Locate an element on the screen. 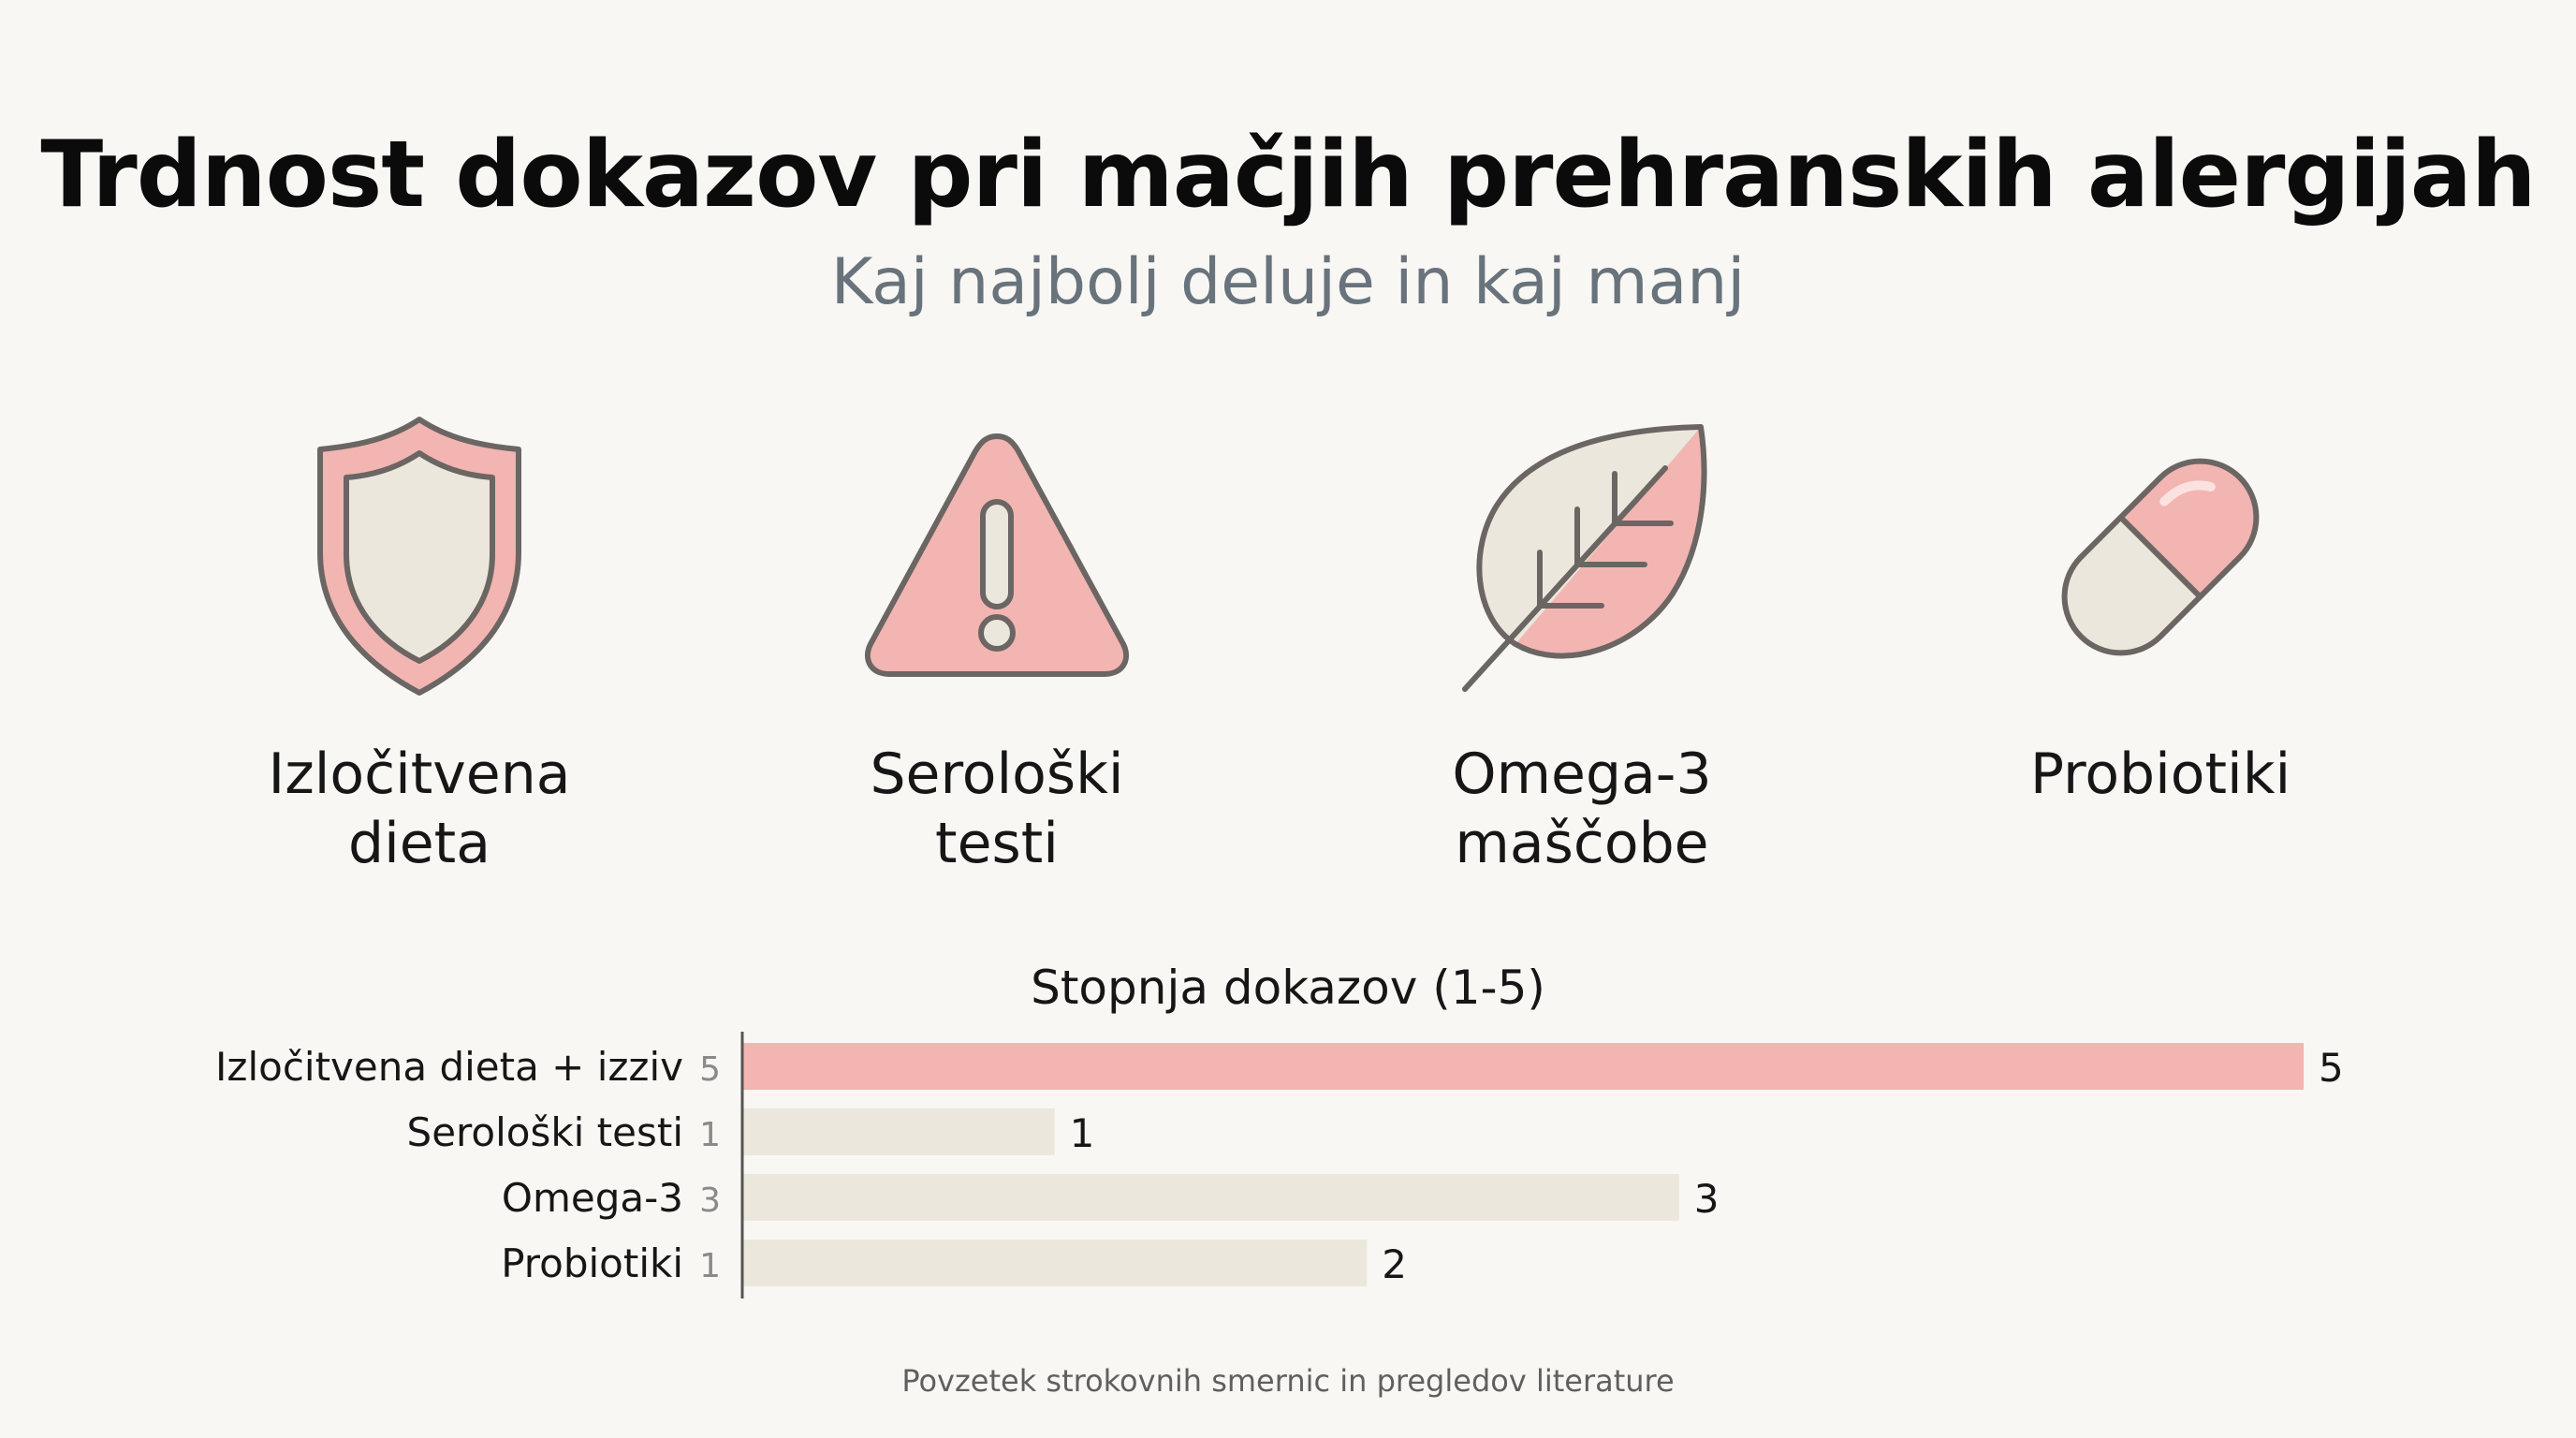 The height and width of the screenshot is (1438, 2576). value-label: 5 is located at coordinates (2331, 1068).